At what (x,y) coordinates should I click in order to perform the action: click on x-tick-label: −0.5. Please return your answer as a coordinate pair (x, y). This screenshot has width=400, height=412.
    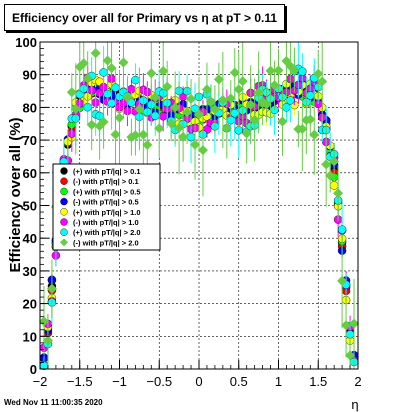
    Looking at the image, I should click on (159, 381).